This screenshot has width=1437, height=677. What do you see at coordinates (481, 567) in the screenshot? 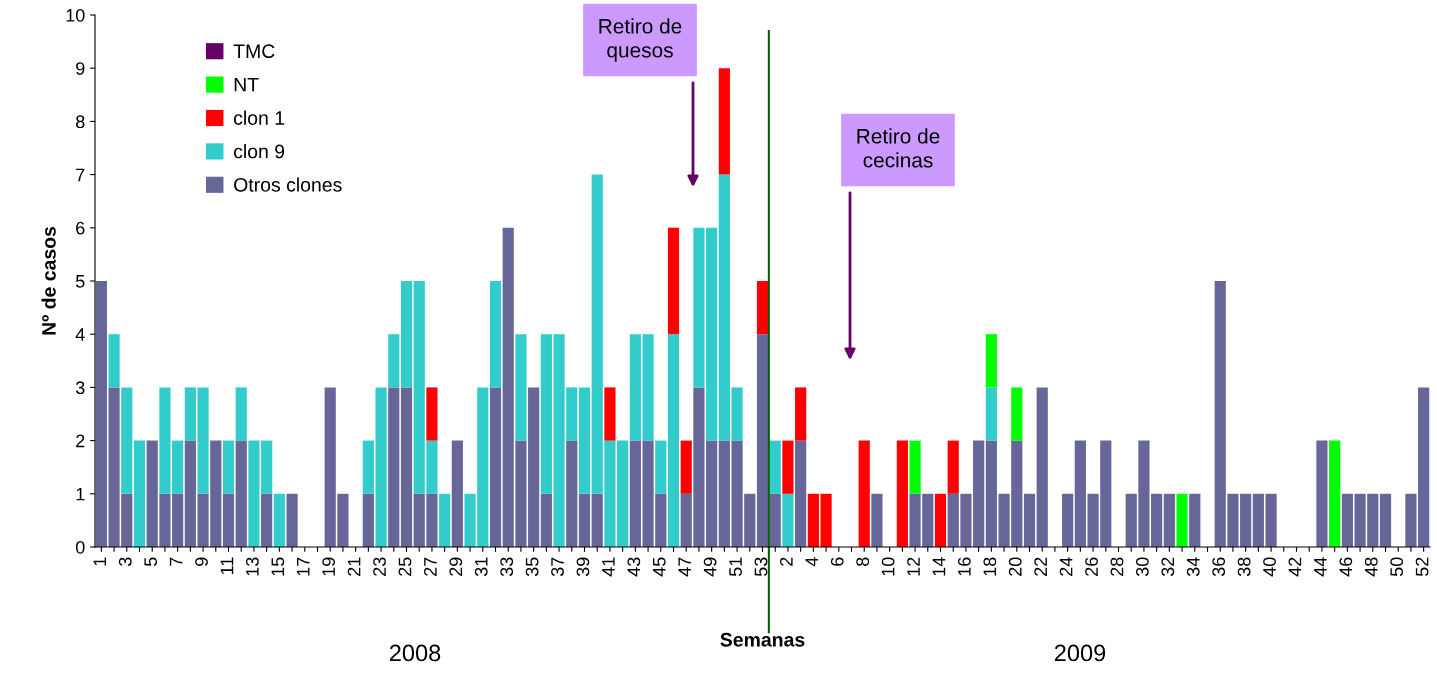
I see `x-tick-label: 31` at bounding box center [481, 567].